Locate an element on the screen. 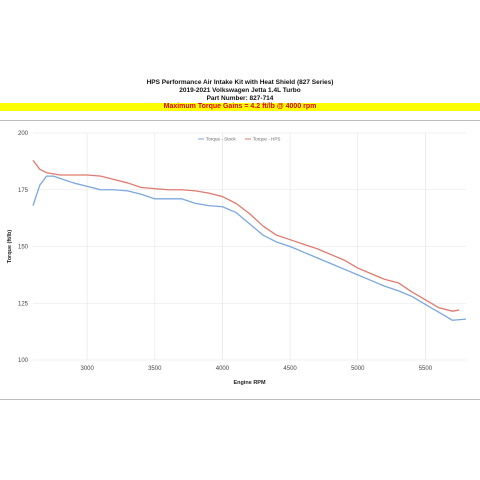 The image size is (480, 480). y-tick-label: 125 is located at coordinates (23, 304).